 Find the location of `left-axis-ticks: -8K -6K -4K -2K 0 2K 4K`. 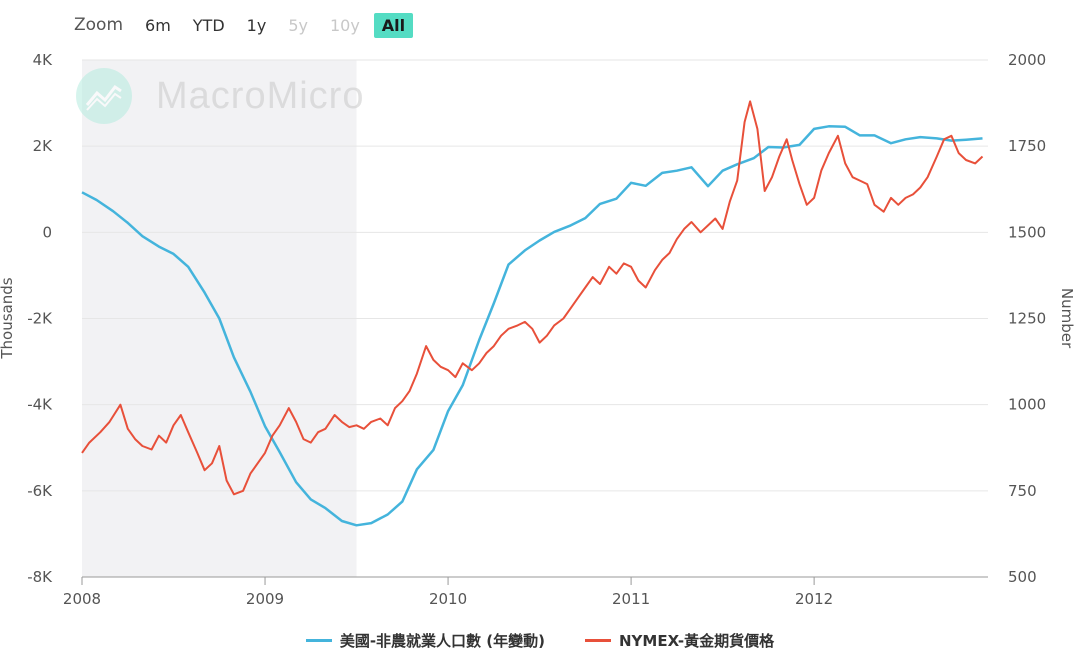

left-axis-ticks: -8K -6K -4K -2K 0 2K 4K is located at coordinates (40, 318).